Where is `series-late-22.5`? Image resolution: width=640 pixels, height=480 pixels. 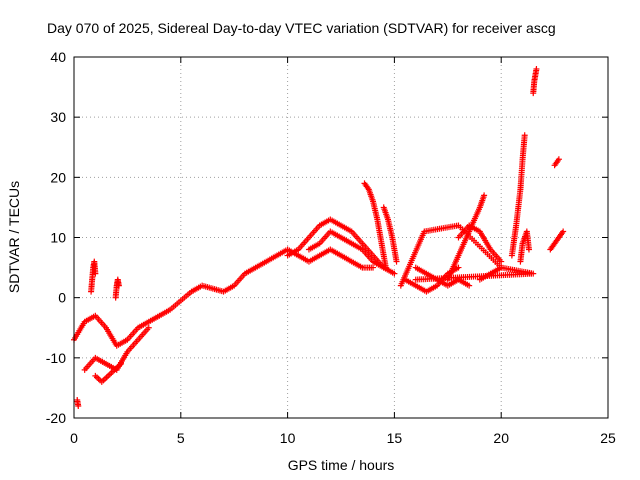
series-late-22.5 is located at coordinates (556, 162).